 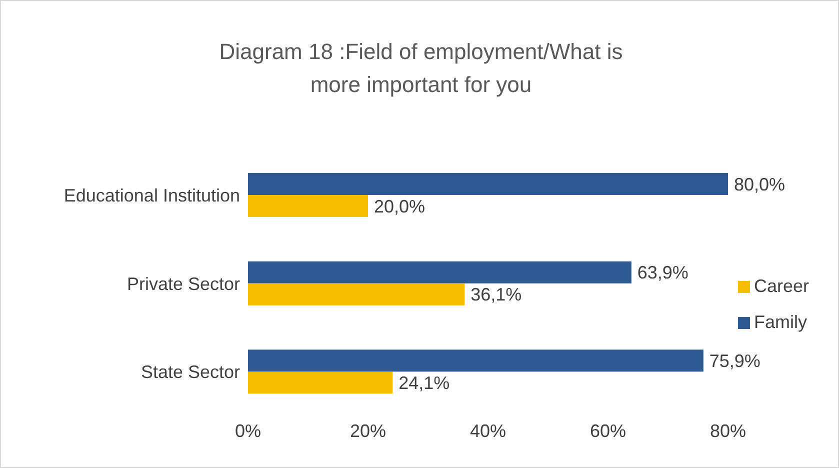 What do you see at coordinates (190, 372) in the screenshot?
I see `y-tick-label: State Sector` at bounding box center [190, 372].